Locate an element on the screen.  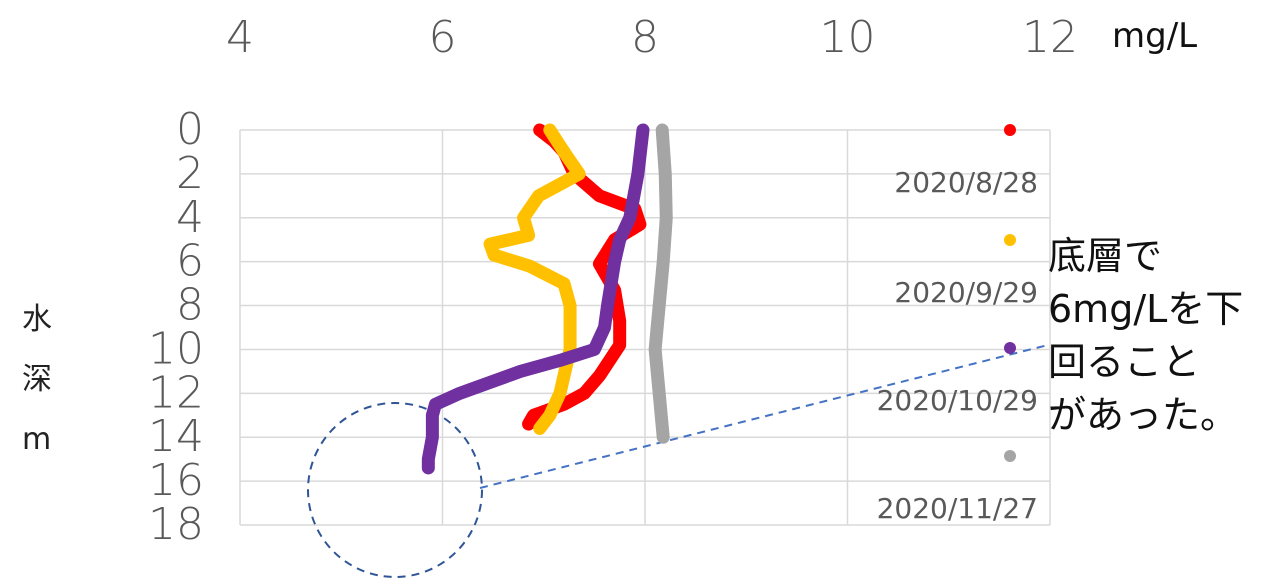
annotation-line: 回ること is located at coordinates (1124, 362).